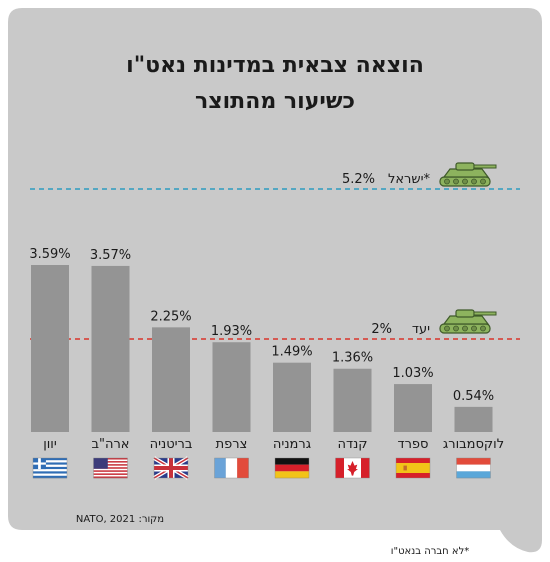 Image resolution: width=550 pixels, height=562 pixels. I want to click on bar-value-label-0: 3.59%, so click(49, 254).